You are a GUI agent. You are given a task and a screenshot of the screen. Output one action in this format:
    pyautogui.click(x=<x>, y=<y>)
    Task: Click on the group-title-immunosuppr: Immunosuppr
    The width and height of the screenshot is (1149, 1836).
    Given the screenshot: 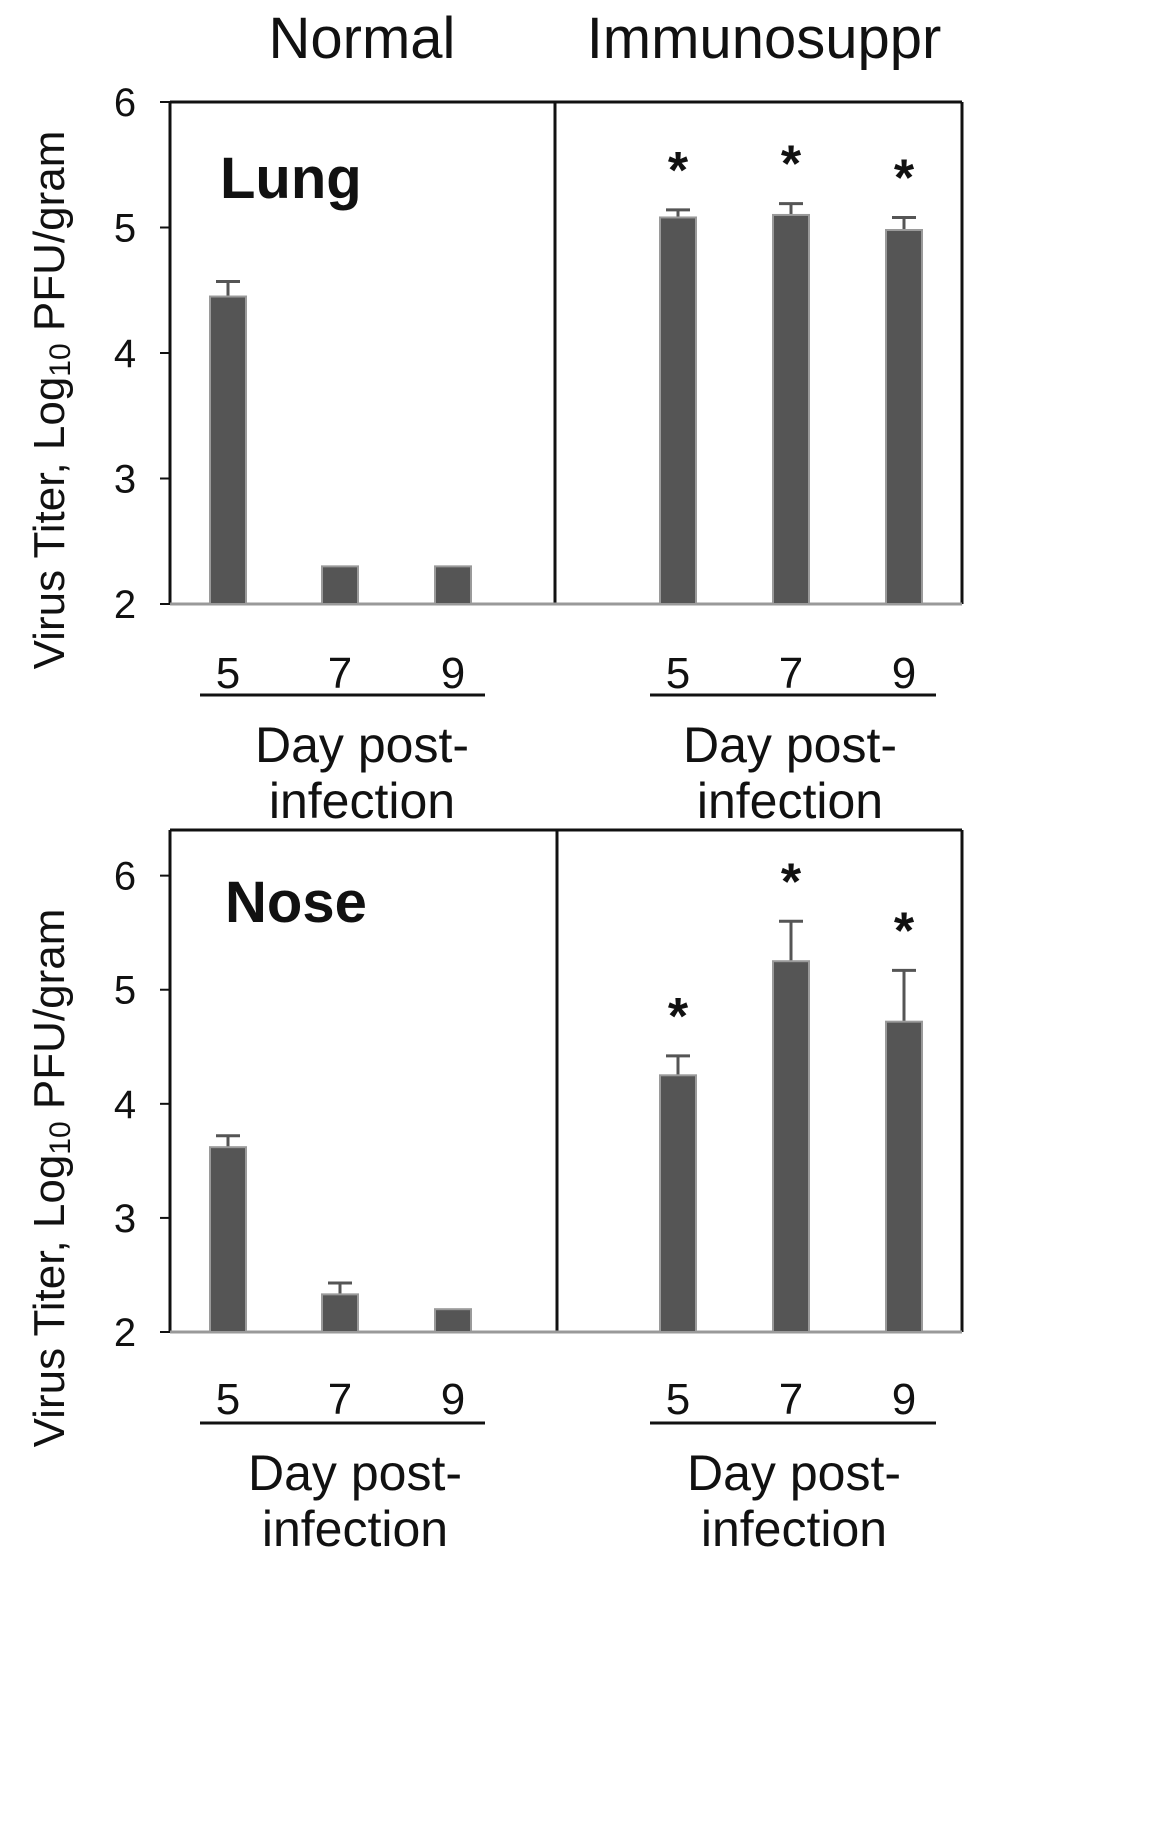 What is the action you would take?
    pyautogui.click(x=764, y=38)
    